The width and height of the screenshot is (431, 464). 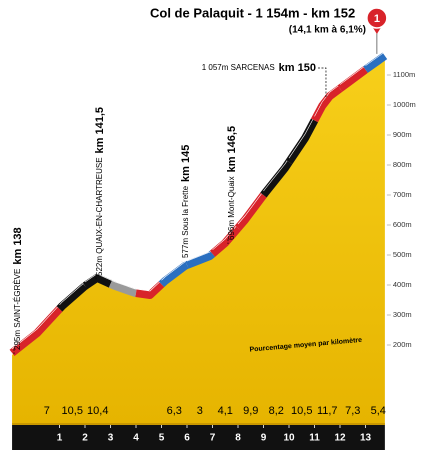 What do you see at coordinates (322, 82) in the screenshot?
I see `leader-line` at bounding box center [322, 82].